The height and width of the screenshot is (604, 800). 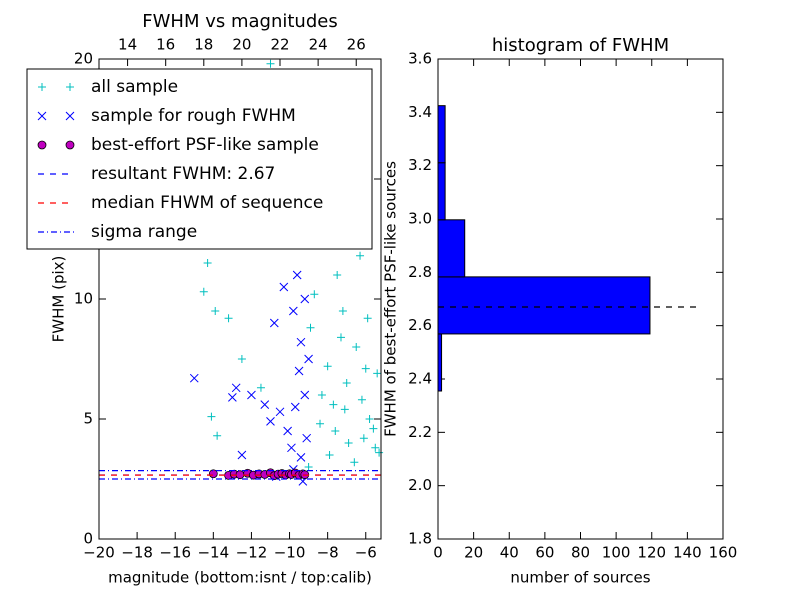 I want to click on y-tick-label: 2.4, so click(x=420, y=379).